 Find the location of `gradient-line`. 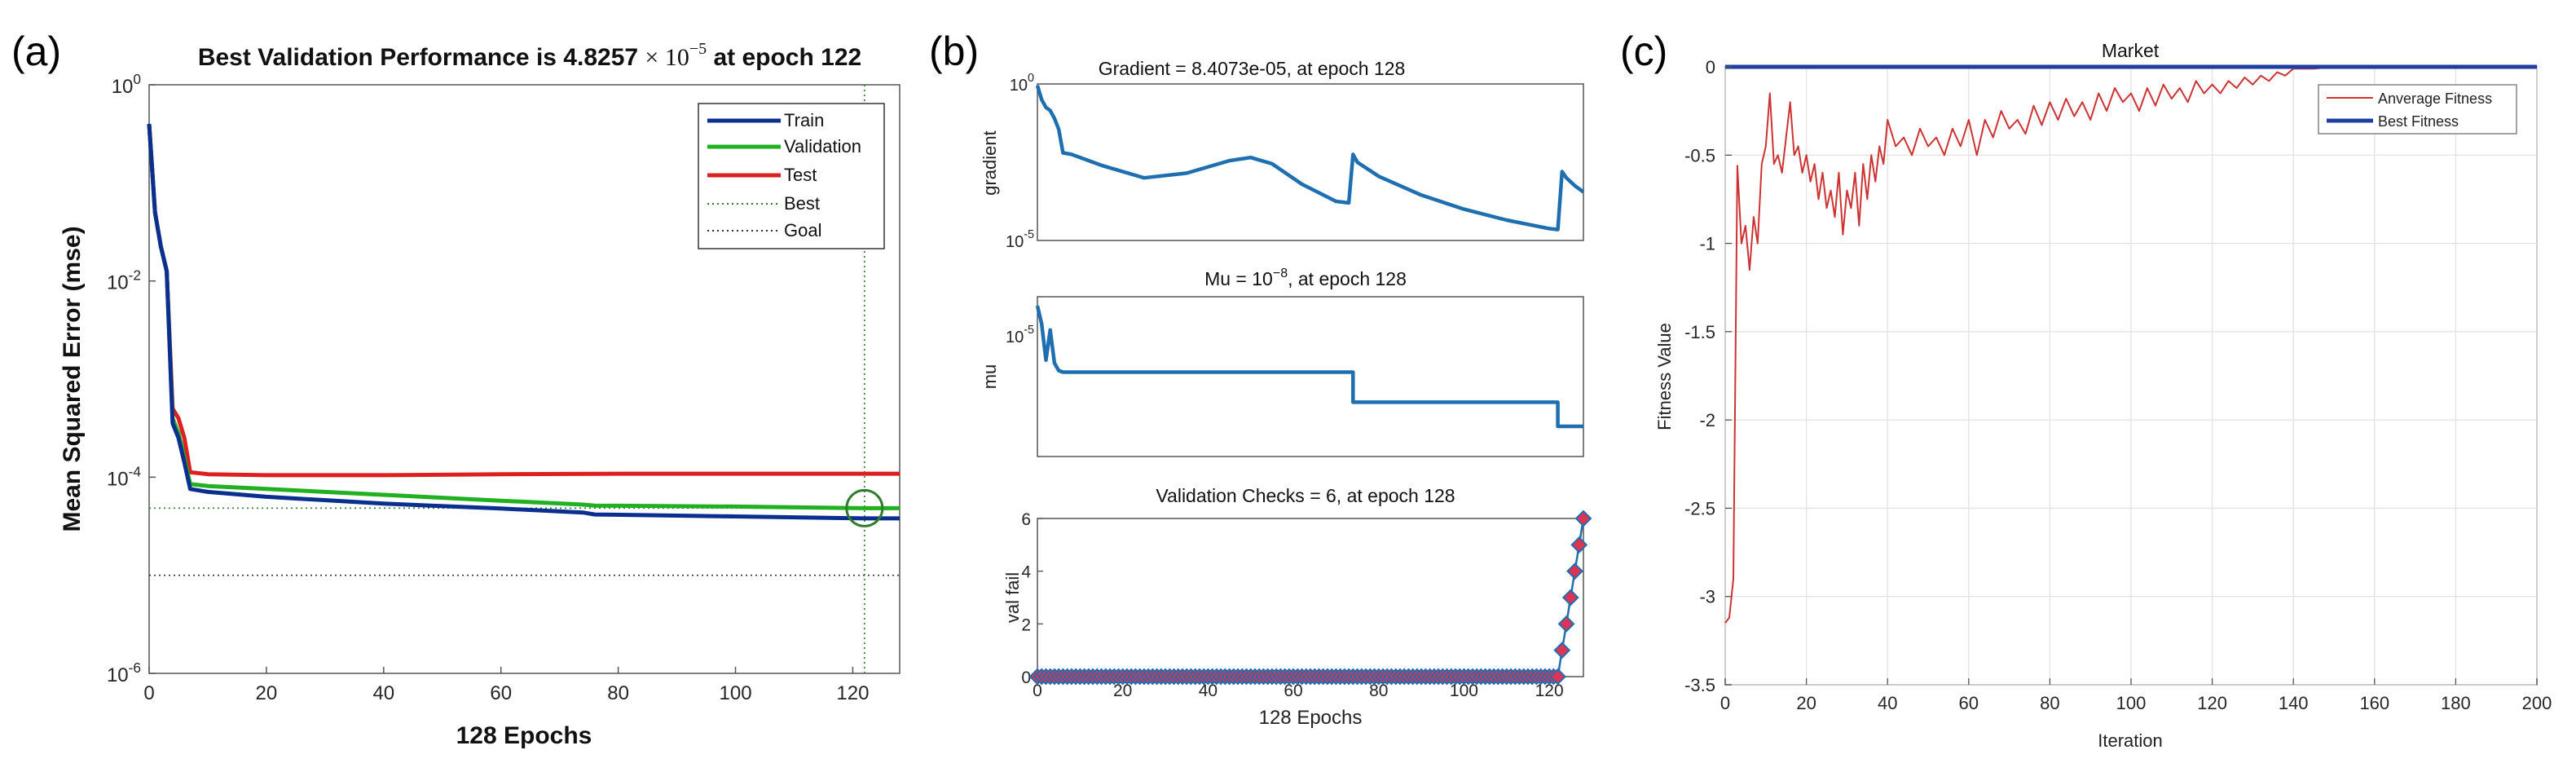

gradient-line is located at coordinates (1310, 158).